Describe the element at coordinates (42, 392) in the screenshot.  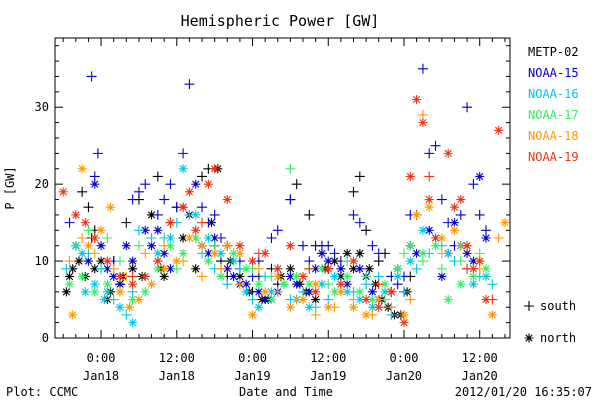
I see `footer-source: Plot: CCMC` at that location.